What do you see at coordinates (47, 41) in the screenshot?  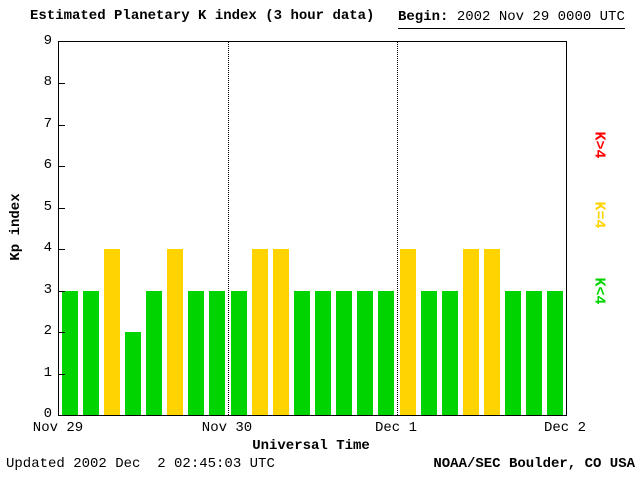 I see `y-tick-label: 9` at bounding box center [47, 41].